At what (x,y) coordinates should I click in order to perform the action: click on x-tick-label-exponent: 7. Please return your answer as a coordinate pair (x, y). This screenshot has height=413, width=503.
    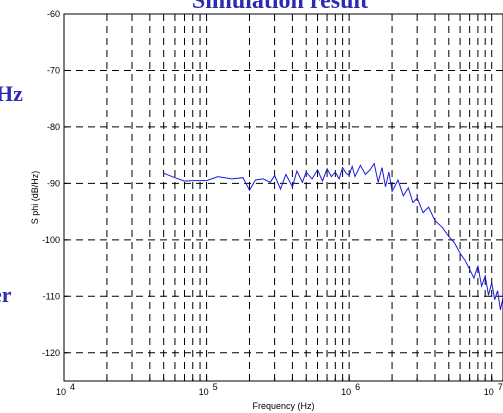
    Looking at the image, I should click on (500, 387).